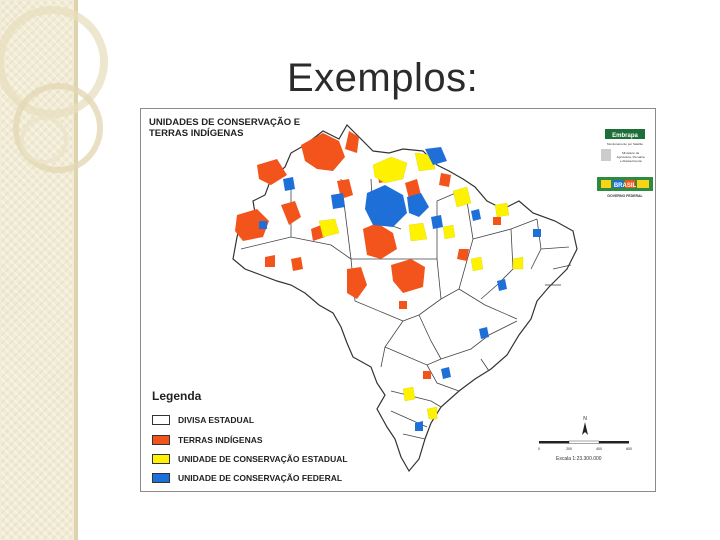 This screenshot has height=540, width=720. I want to click on legend-item-uc-federal: UNIDADE DE CONSERVAÇÃO FEDERAL, so click(247, 477).